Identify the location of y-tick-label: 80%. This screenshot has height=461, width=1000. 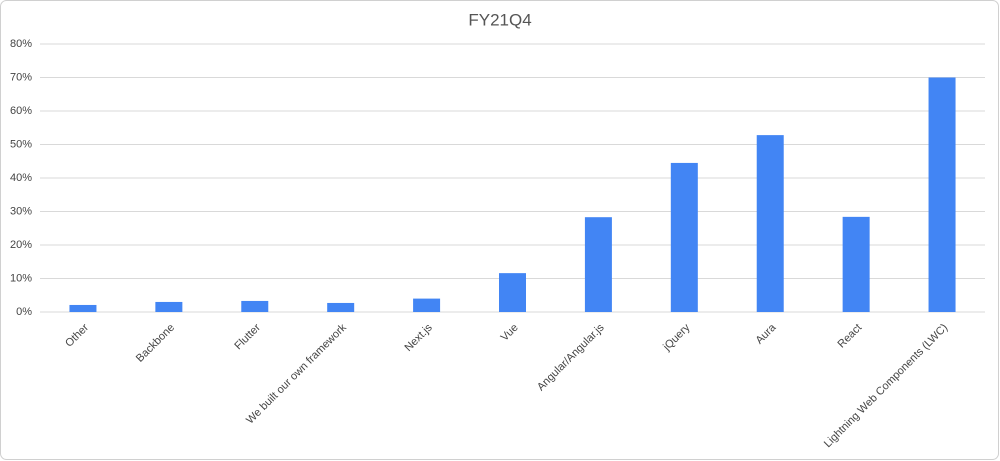
(21, 44).